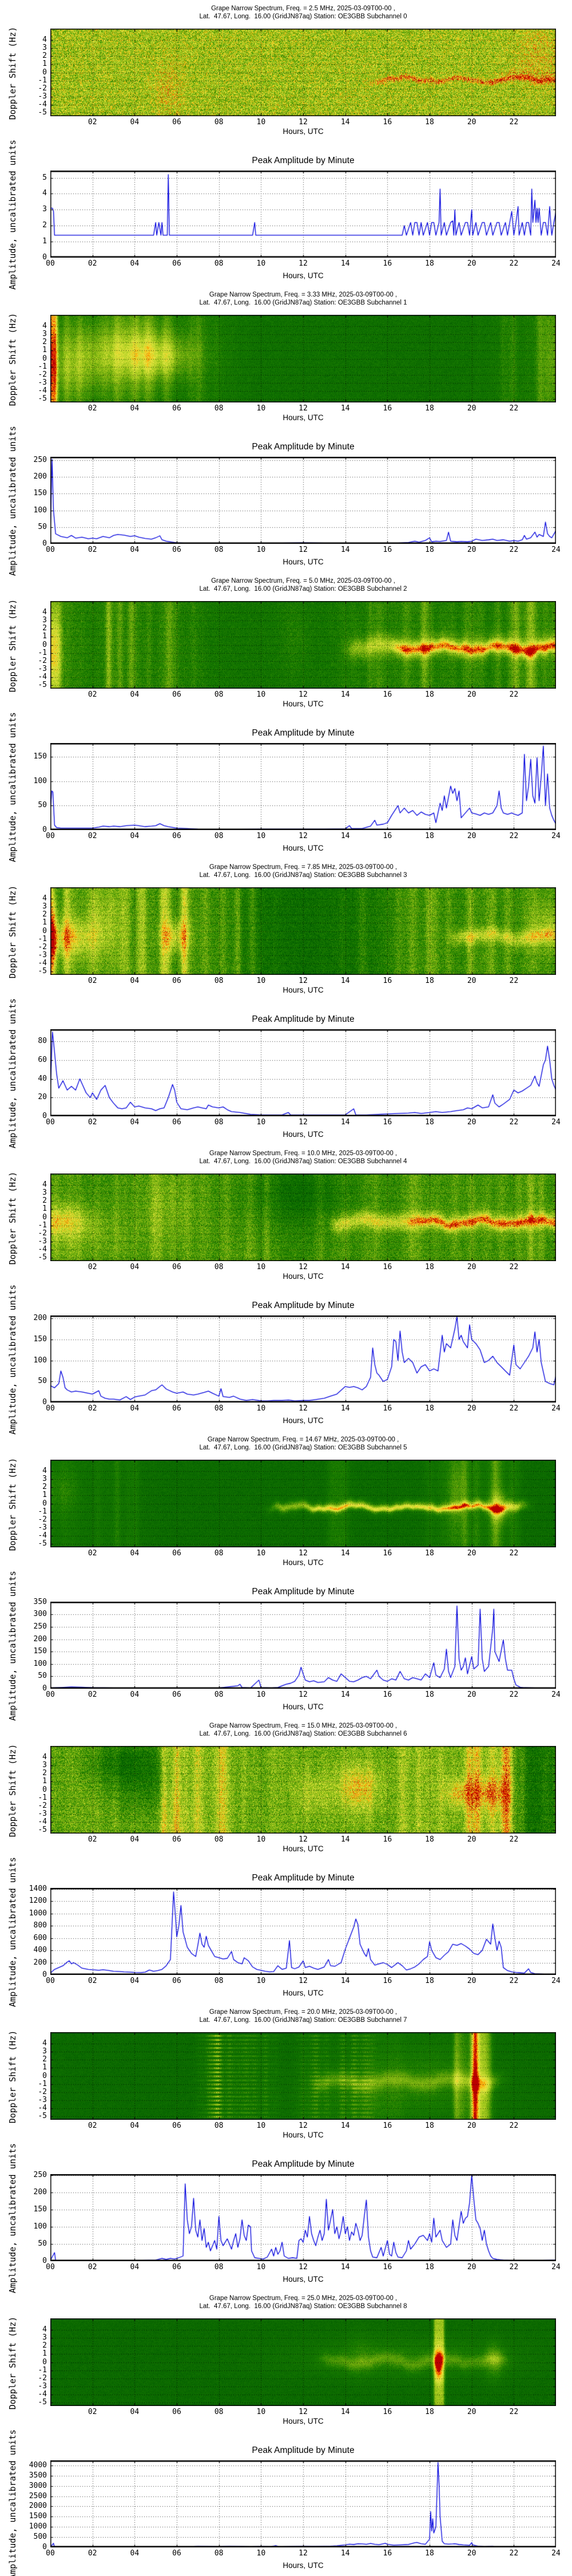 Image resolution: width=572 pixels, height=2576 pixels. What do you see at coordinates (44, 241) in the screenshot?
I see `amplitude-y-tick-label: 1` at bounding box center [44, 241].